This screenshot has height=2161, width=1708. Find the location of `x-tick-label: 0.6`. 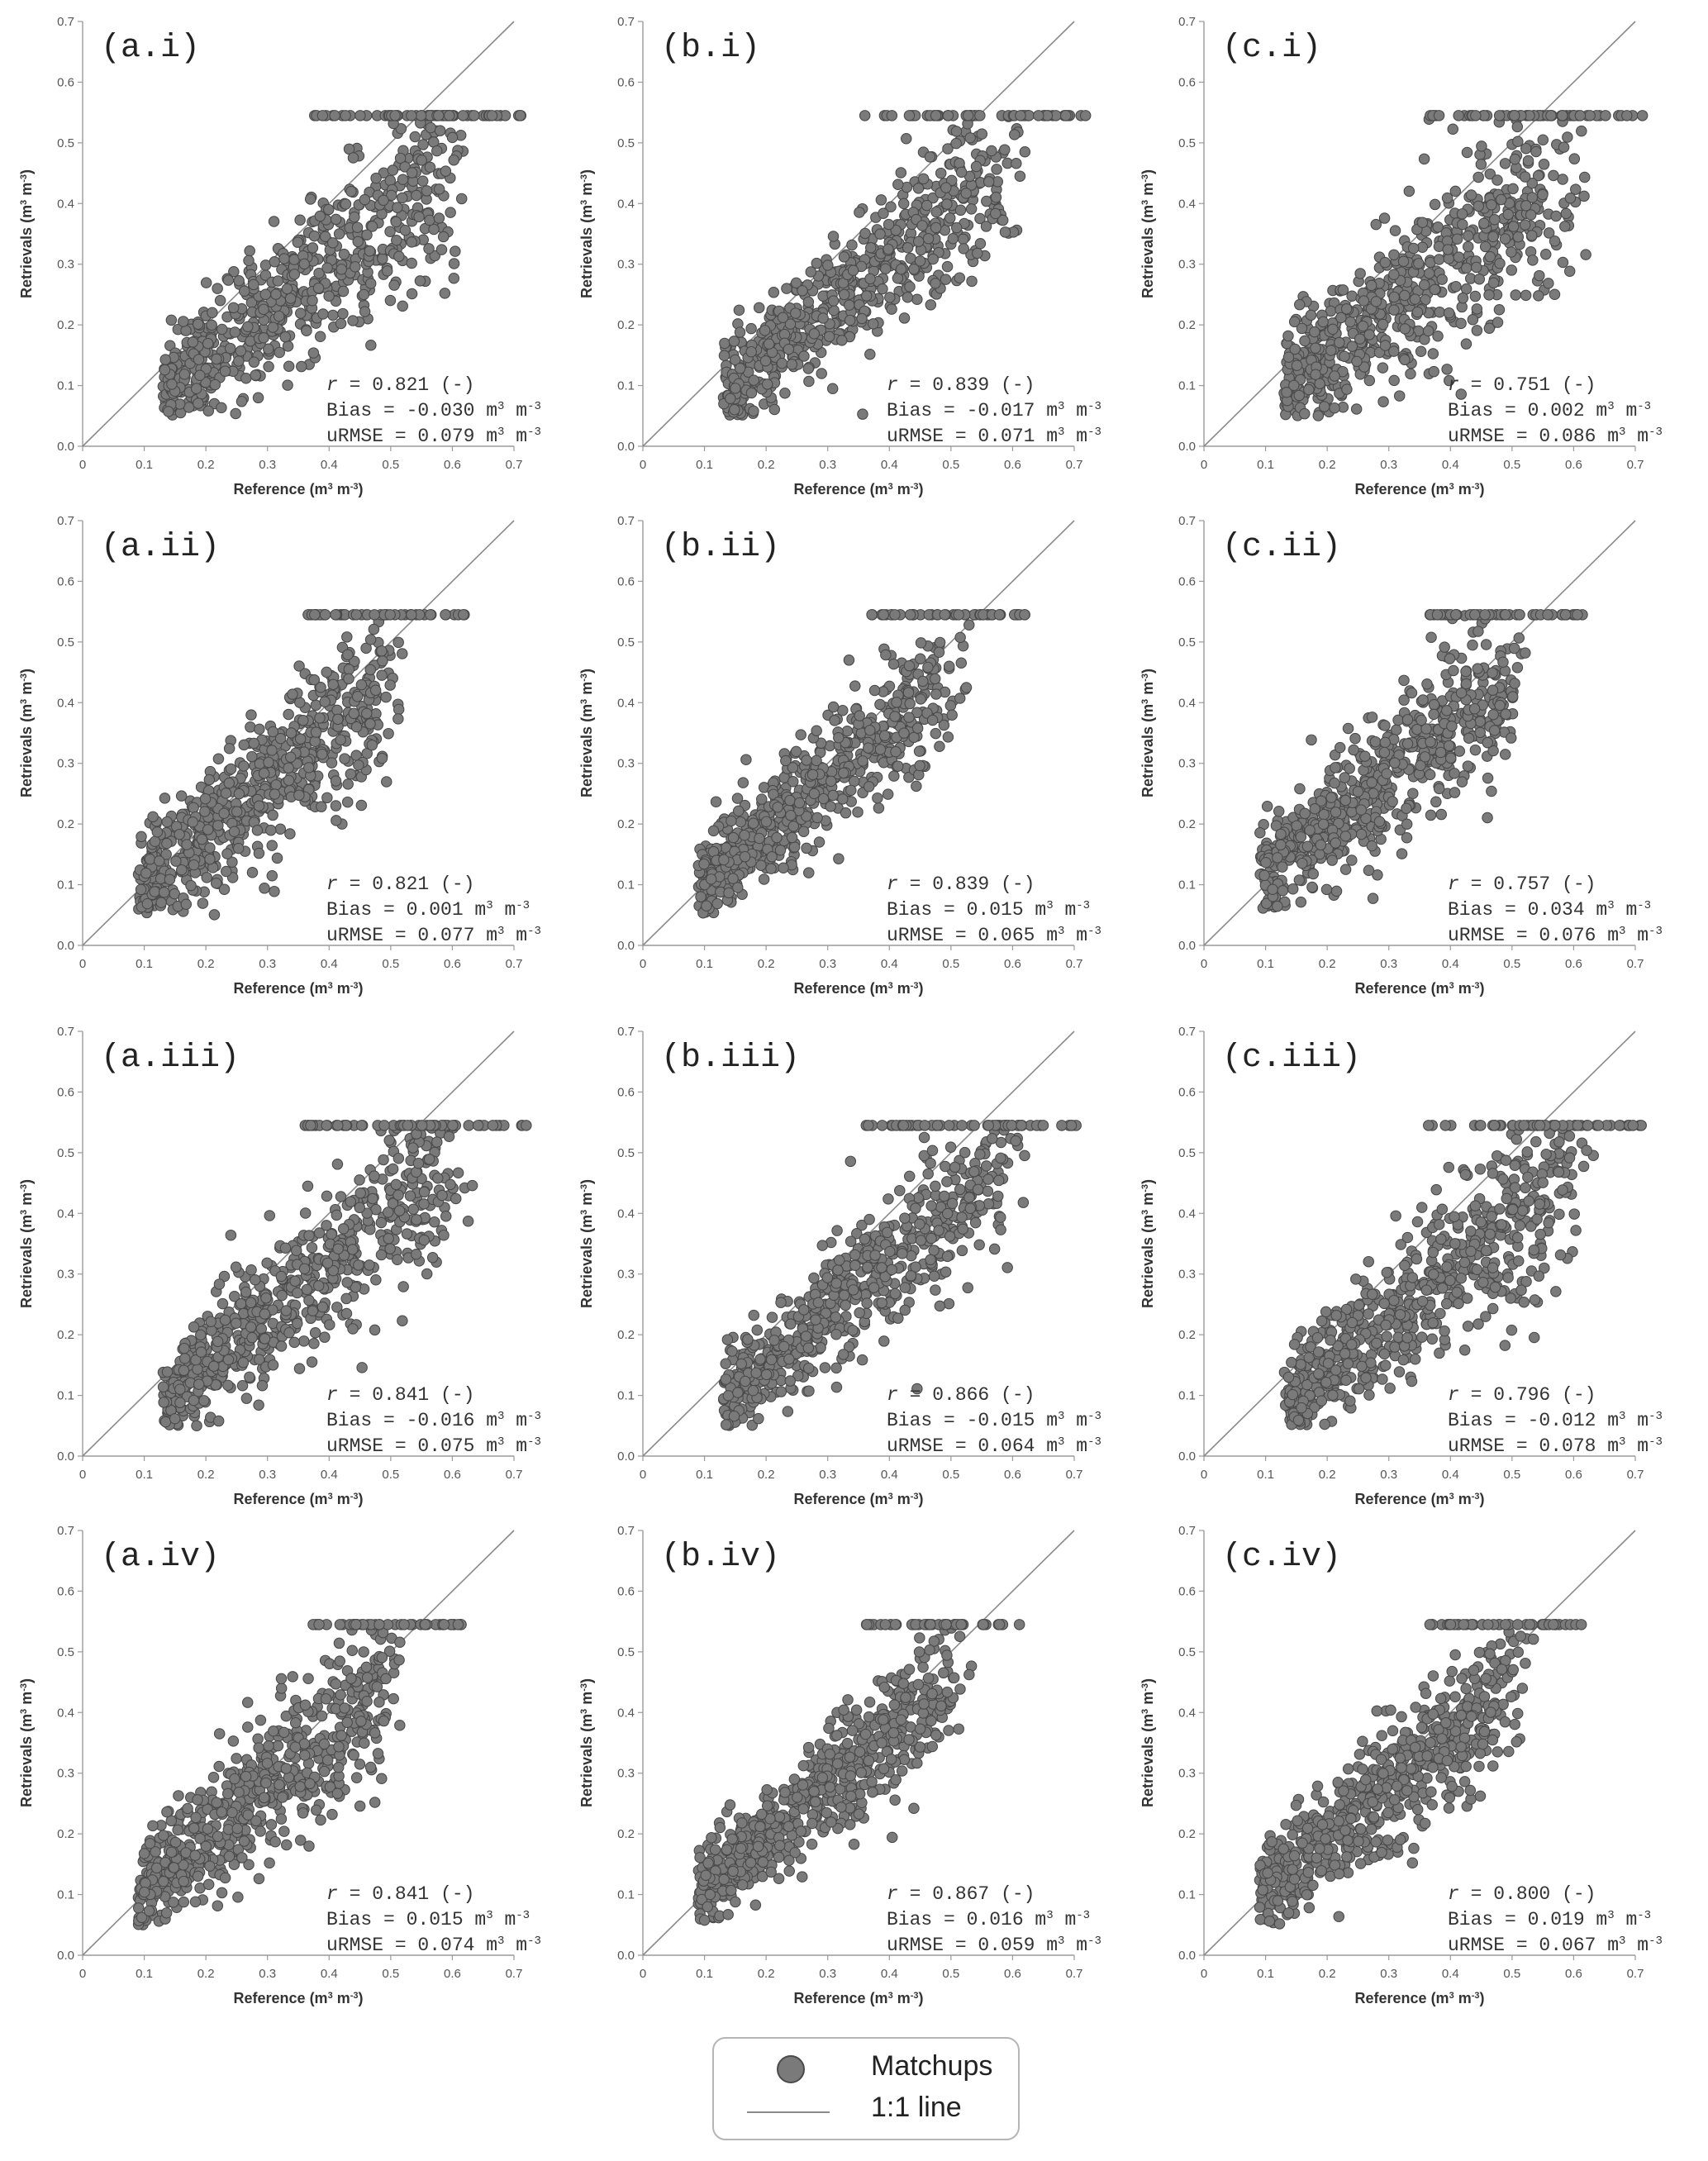

x-tick-label: 0.6 is located at coordinates (452, 964).